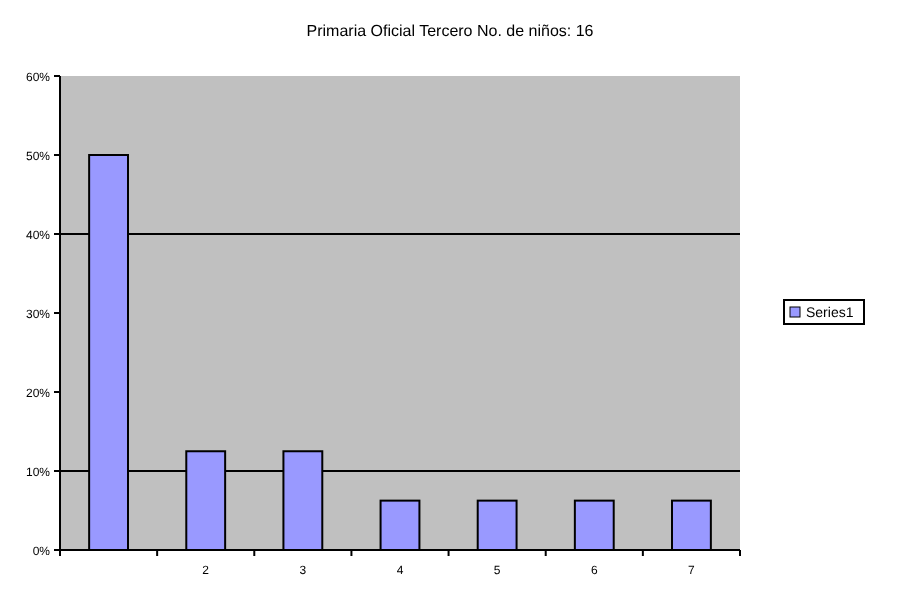 The image size is (900, 594). Describe the element at coordinates (450, 31) in the screenshot. I see `chart-title: Primaria Oficial Tercero No. de niños: 16` at that location.